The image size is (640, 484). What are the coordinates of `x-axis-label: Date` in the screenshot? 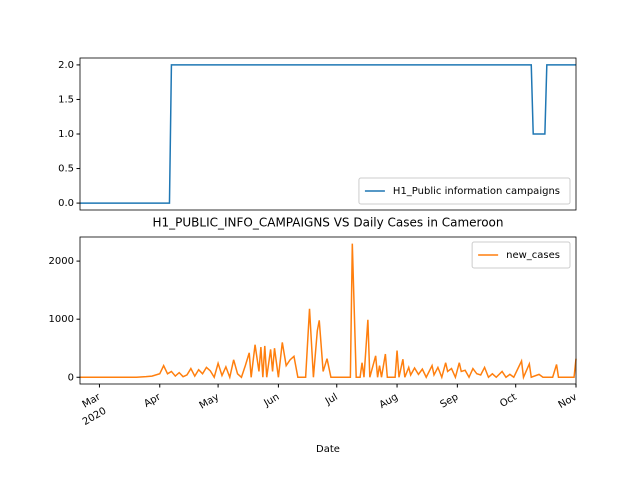 It's located at (328, 449).